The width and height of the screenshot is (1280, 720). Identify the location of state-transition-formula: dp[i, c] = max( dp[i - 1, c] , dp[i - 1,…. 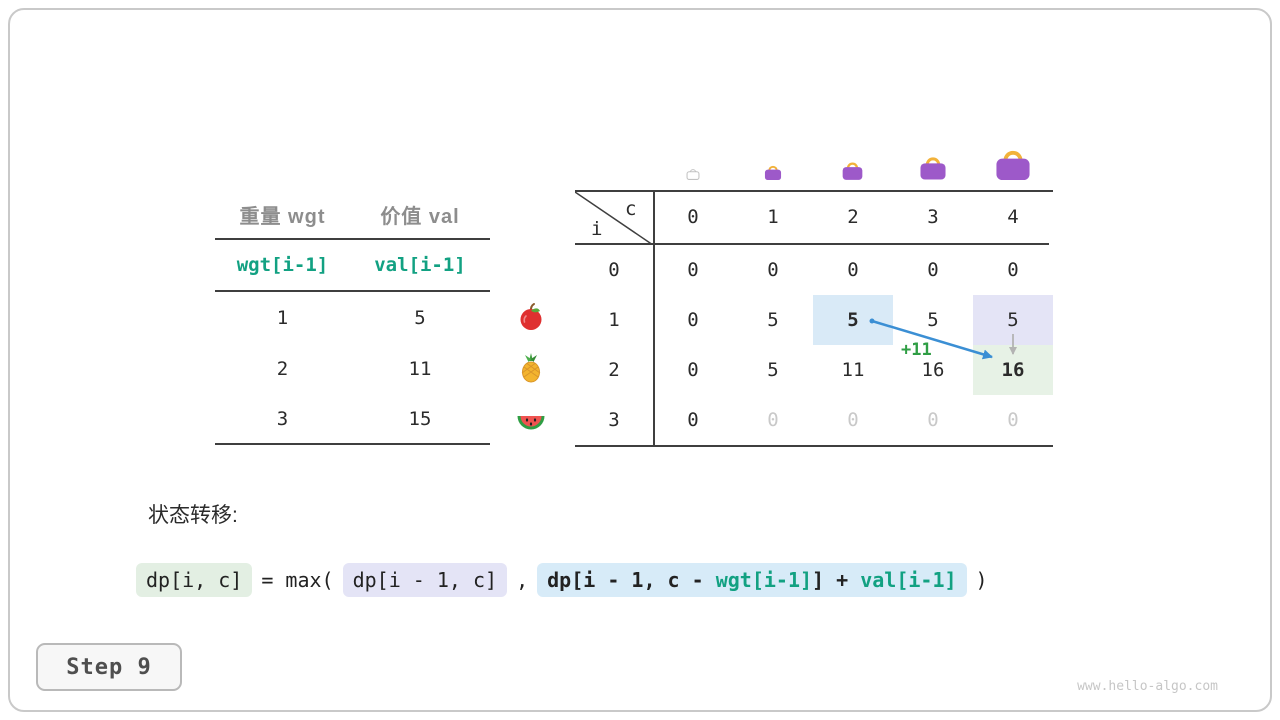
(562, 580).